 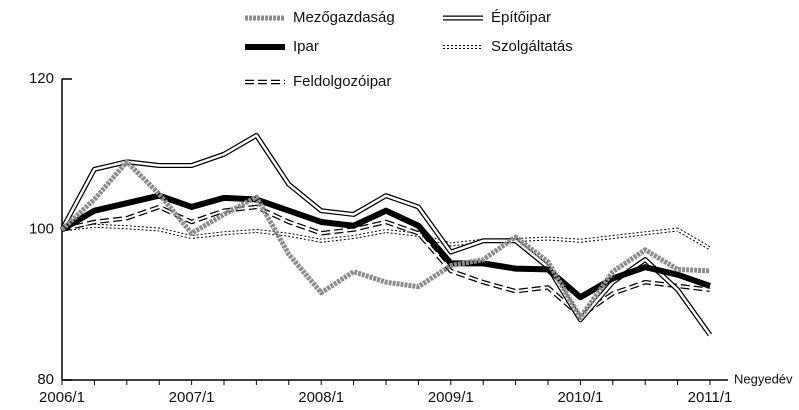 I want to click on legend-label: Építőipar, so click(x=521, y=17).